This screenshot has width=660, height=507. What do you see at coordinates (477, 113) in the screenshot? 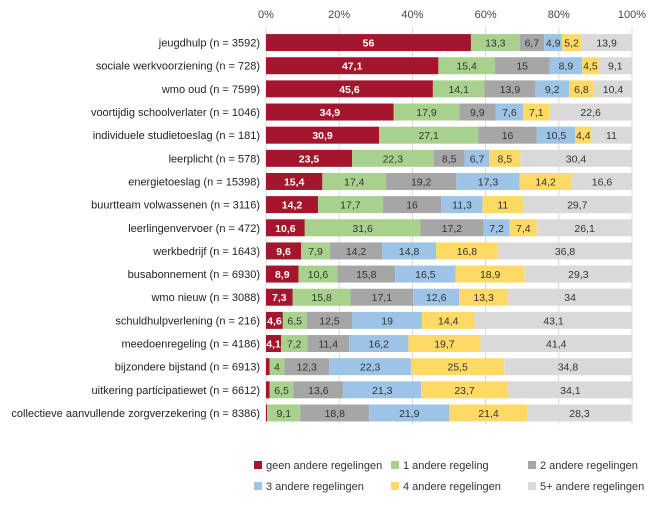
I see `data-label: 9,9` at bounding box center [477, 113].